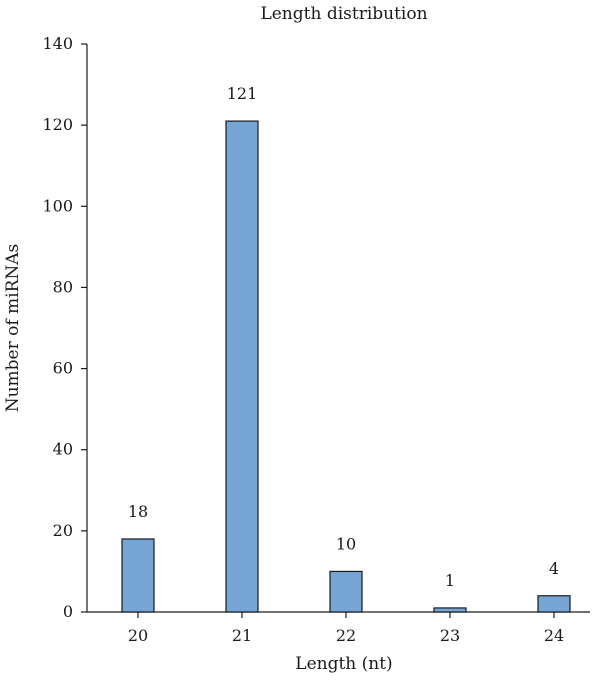 The image size is (600, 685). What do you see at coordinates (450, 635) in the screenshot?
I see `x-tick-label: 23` at bounding box center [450, 635].